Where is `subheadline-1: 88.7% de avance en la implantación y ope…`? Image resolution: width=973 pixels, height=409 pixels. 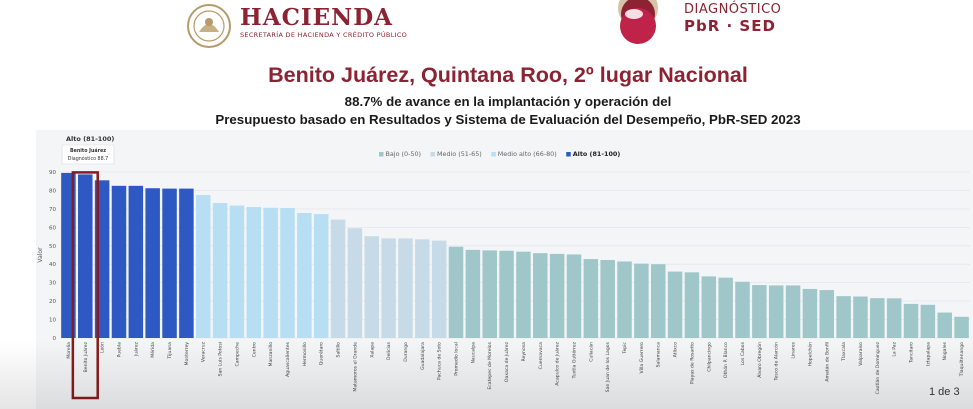 subheadline-1: 88.7% de avance en la implantación y ope… is located at coordinates (508, 101).